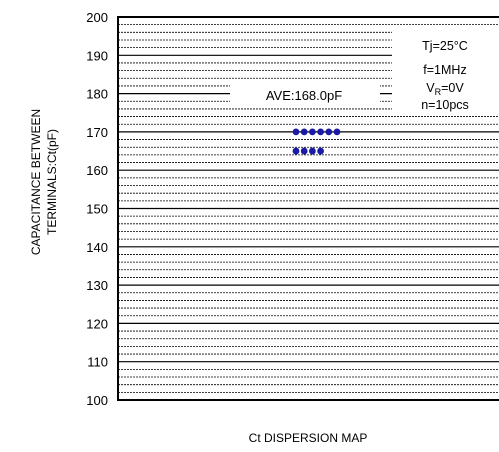 This screenshot has height=452, width=499. What do you see at coordinates (430, 88) in the screenshot?
I see `condition-vr-prefix: V` at bounding box center [430, 88].